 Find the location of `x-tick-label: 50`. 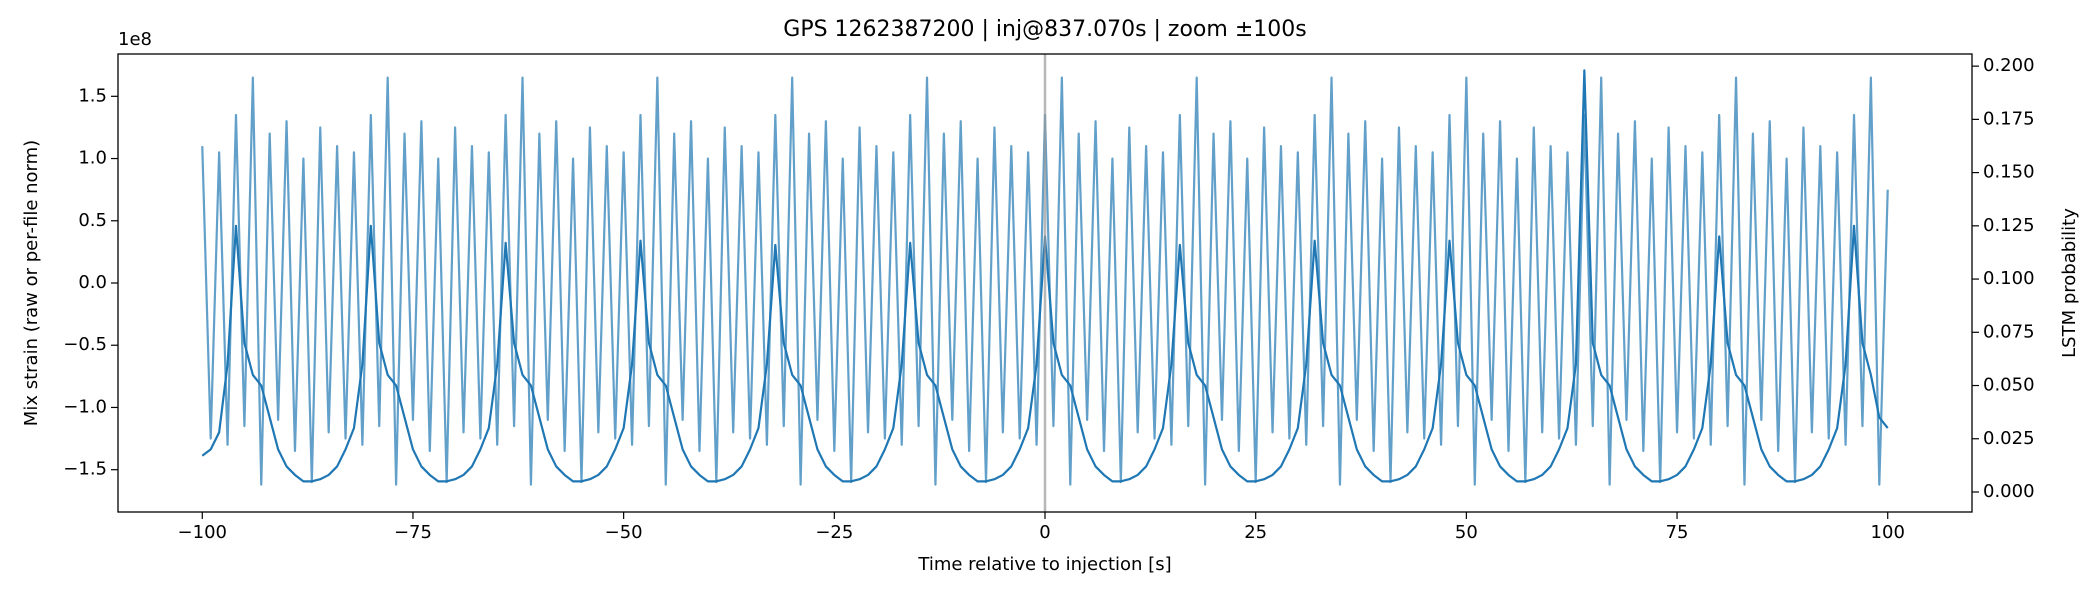

x-tick-label: 50 is located at coordinates (1466, 532).